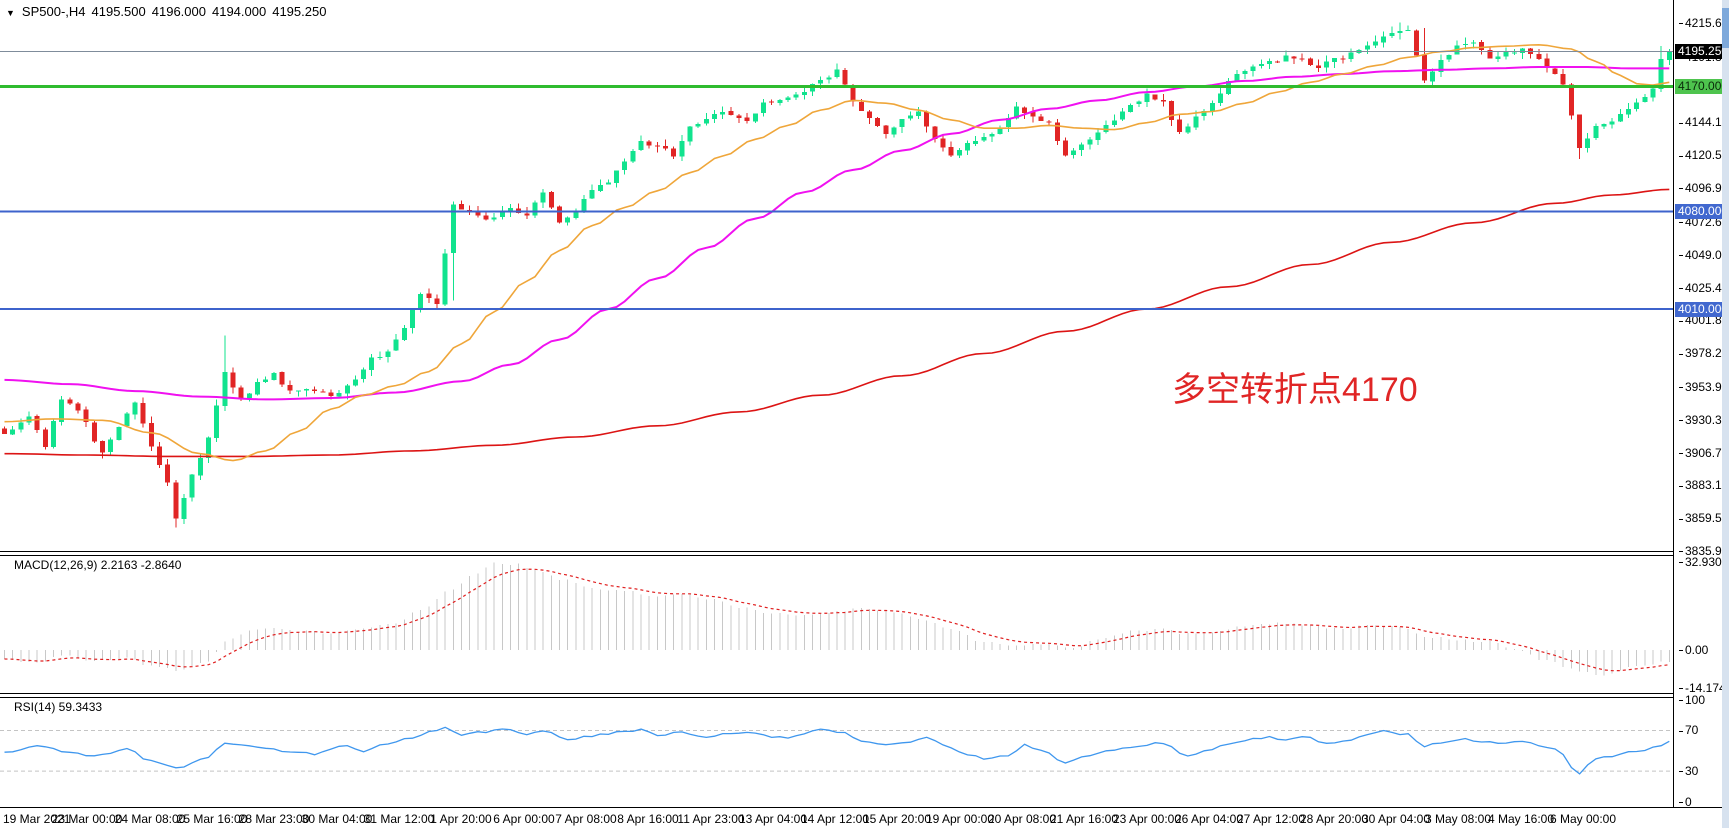 This screenshot has height=828, width=1729. I want to click on time-axis-label: 19 Apr 00:00, so click(960, 819).